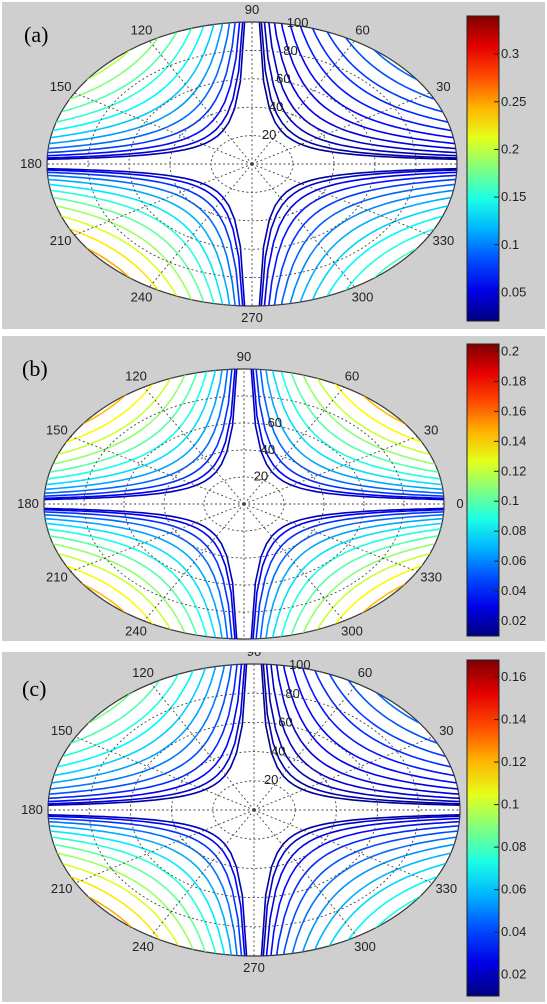  Describe the element at coordinates (483, 168) in the screenshot. I see `colorbar` at that location.